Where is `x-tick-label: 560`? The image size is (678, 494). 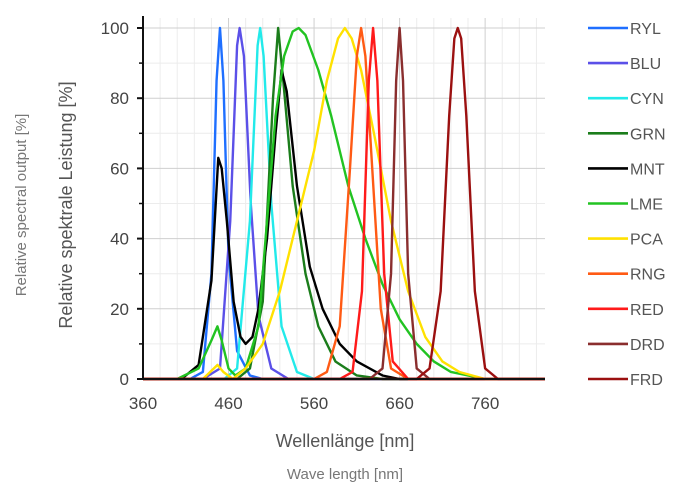 x-tick-label: 560 is located at coordinates (314, 403).